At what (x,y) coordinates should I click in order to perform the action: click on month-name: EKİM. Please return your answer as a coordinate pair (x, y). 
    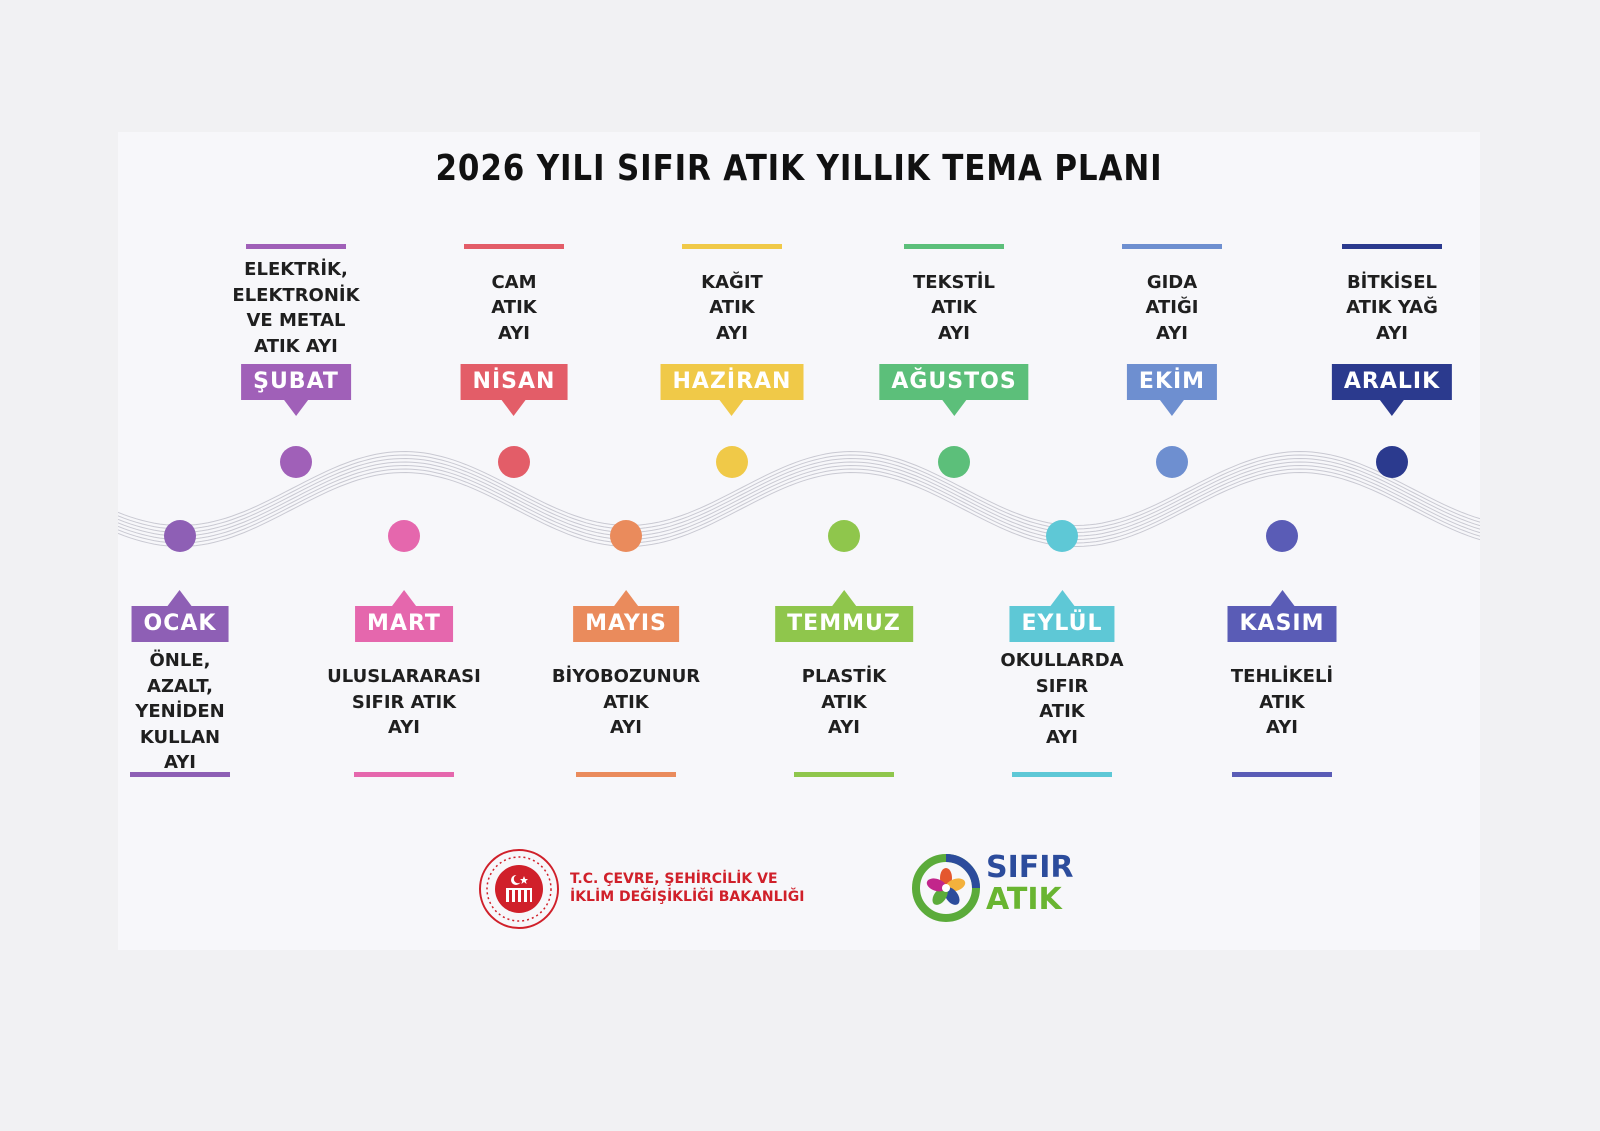
    Looking at the image, I should click on (1172, 381).